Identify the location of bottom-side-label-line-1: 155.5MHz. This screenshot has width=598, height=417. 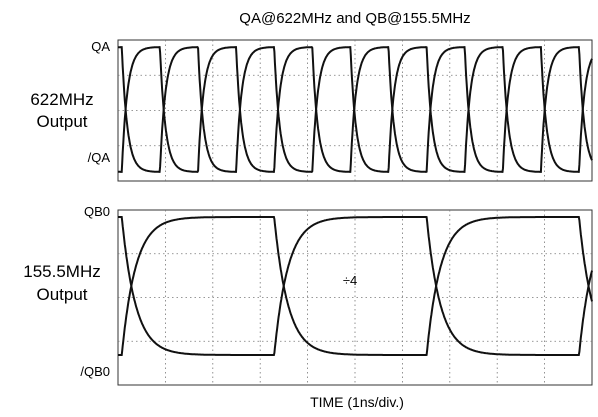
(61, 271).